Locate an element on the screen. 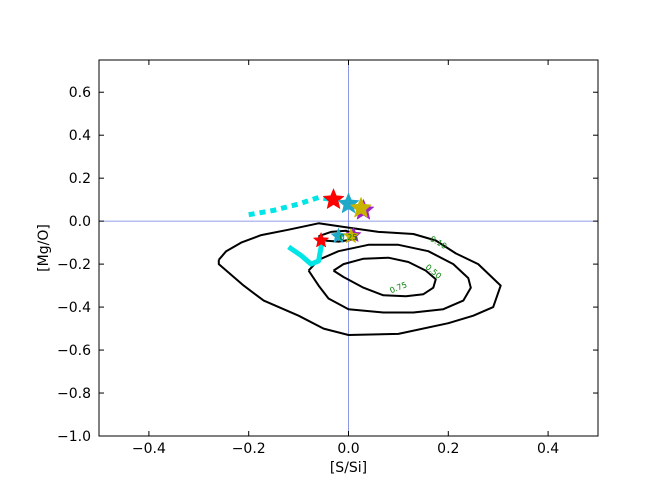 The image size is (664, 498). x-tick-label: 0.0 is located at coordinates (348, 449).